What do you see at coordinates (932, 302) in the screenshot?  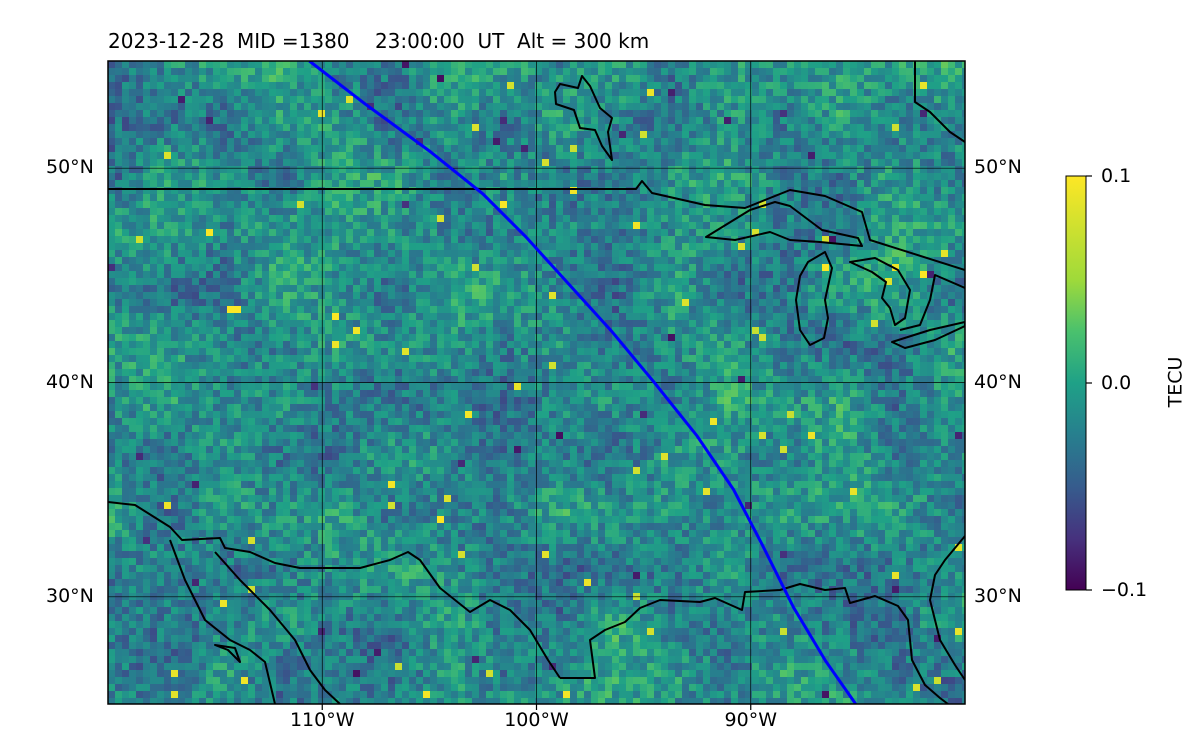 I see `michigan-east` at bounding box center [932, 302].